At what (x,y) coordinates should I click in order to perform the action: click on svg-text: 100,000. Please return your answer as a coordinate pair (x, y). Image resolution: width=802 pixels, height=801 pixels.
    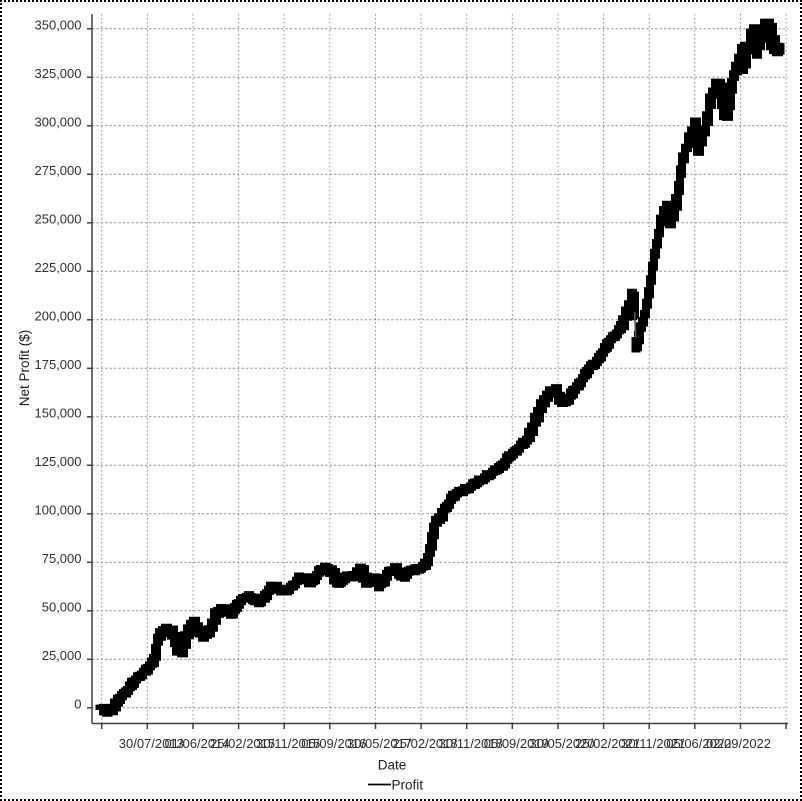
    Looking at the image, I should click on (58, 510).